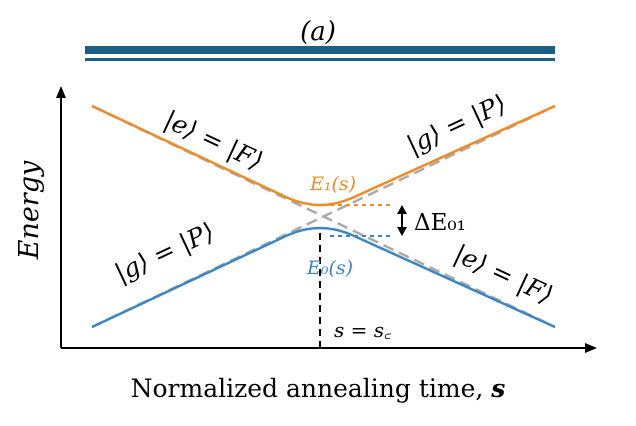 This screenshot has width=636, height=426. I want to click on header-bar-thick, so click(320, 50).